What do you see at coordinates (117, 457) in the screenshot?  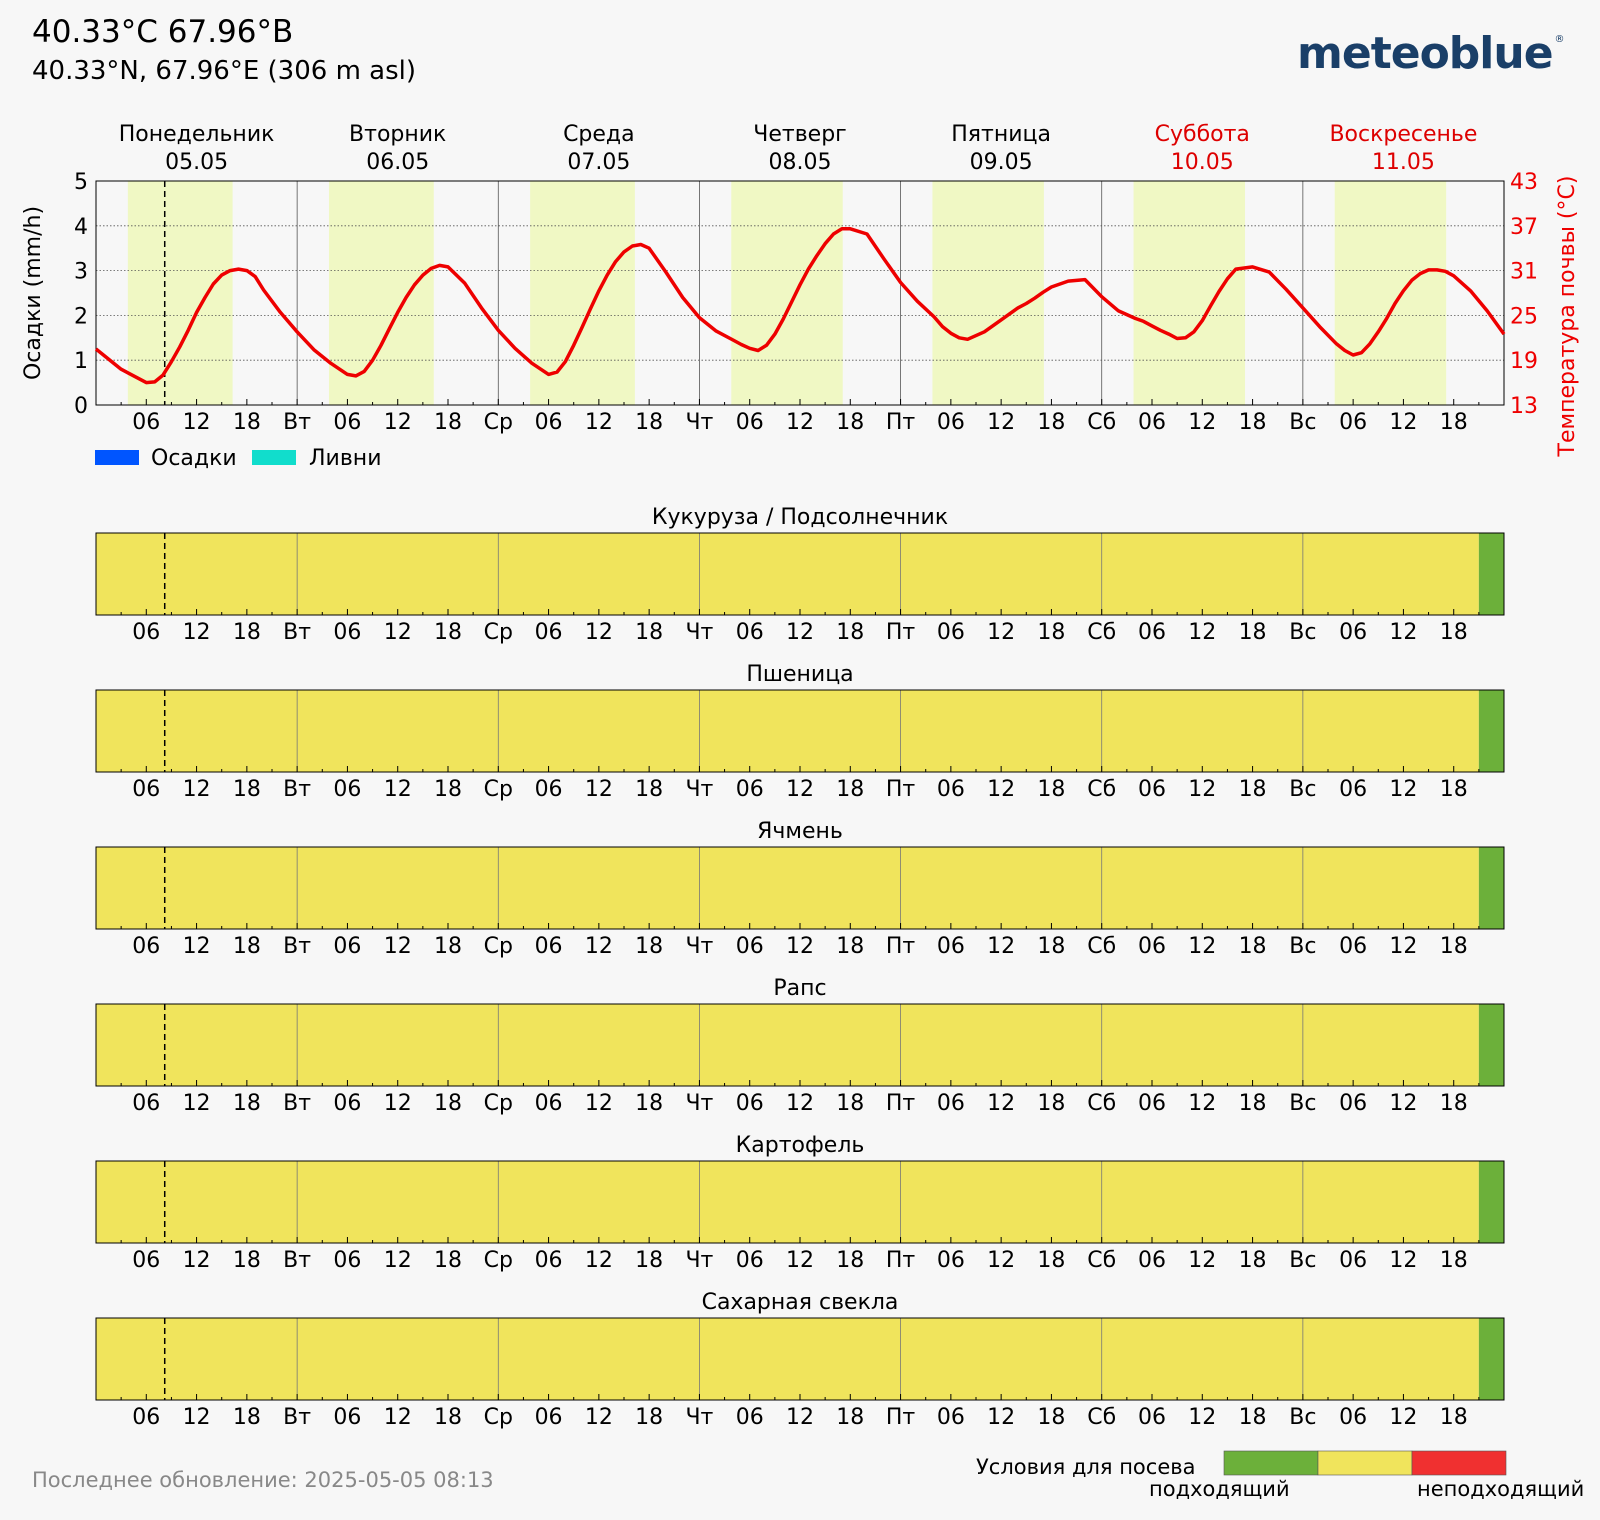 I see `precip-legend-swatch` at bounding box center [117, 457].